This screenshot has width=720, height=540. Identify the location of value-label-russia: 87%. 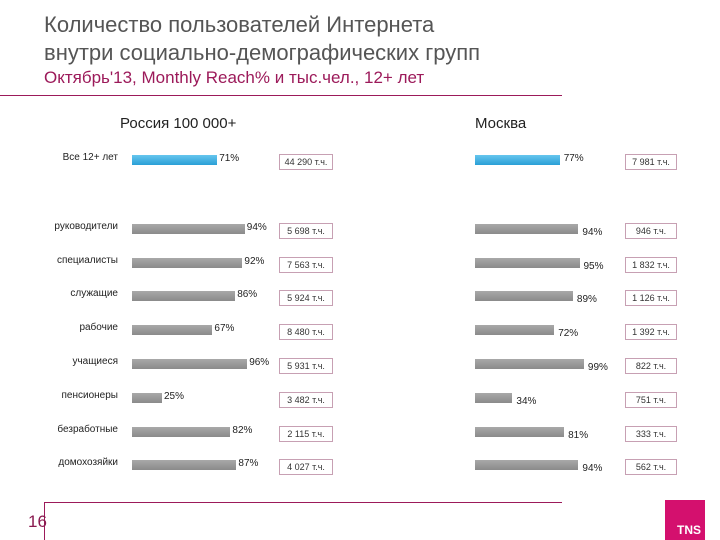
(248, 463).